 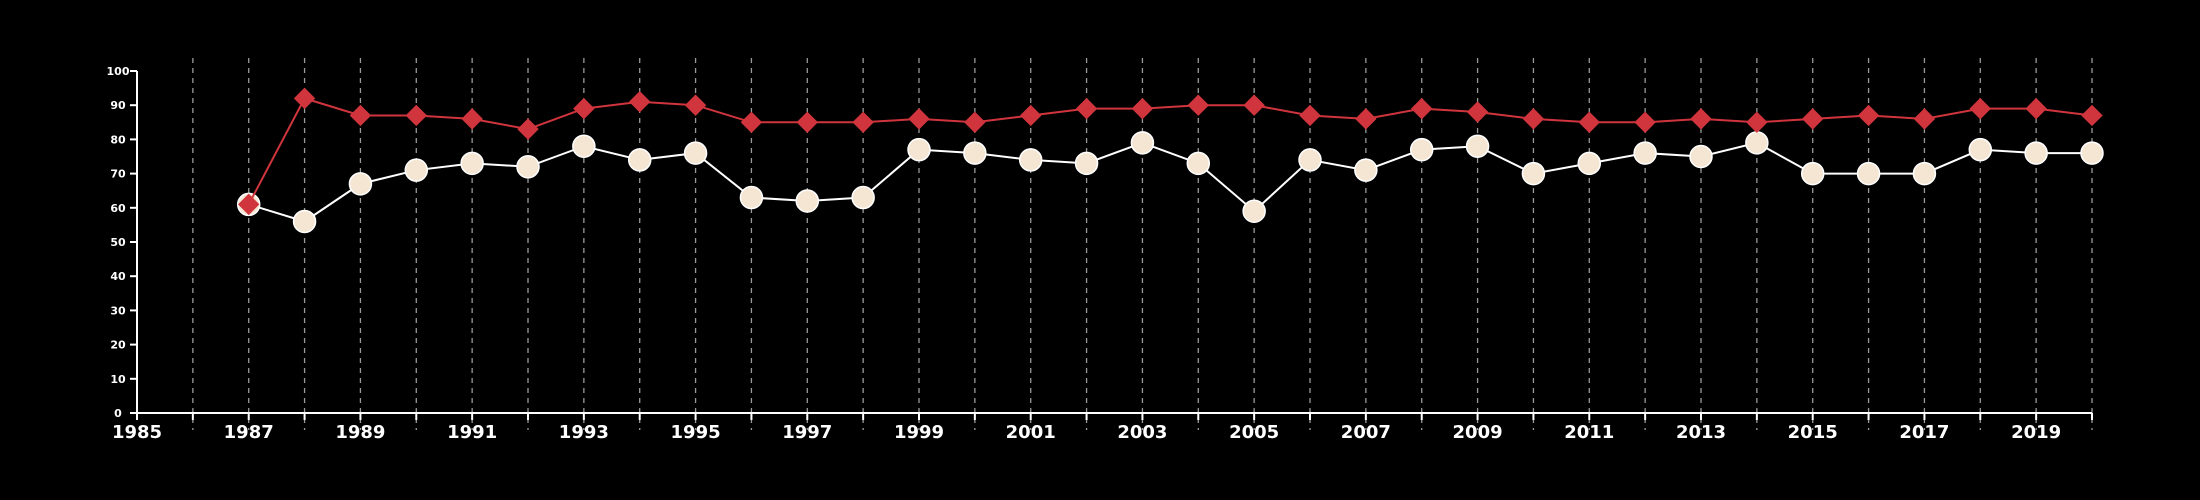 What do you see at coordinates (1366, 432) in the screenshot?
I see `x-tick-label: 2007` at bounding box center [1366, 432].